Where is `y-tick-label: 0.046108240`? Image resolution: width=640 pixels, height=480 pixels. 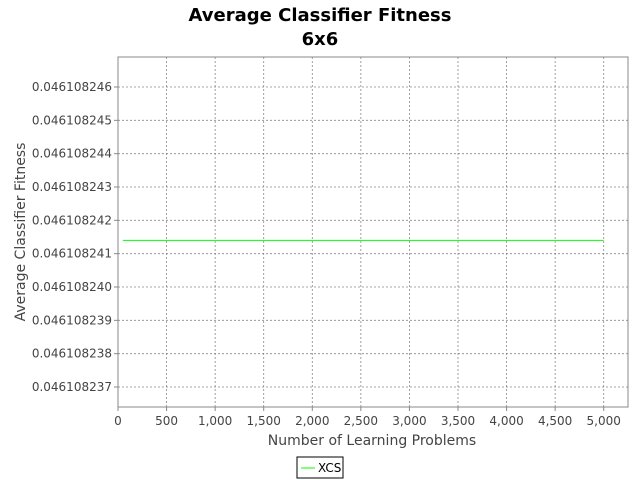
y-tick-label: 0.046108240 is located at coordinates (72, 287).